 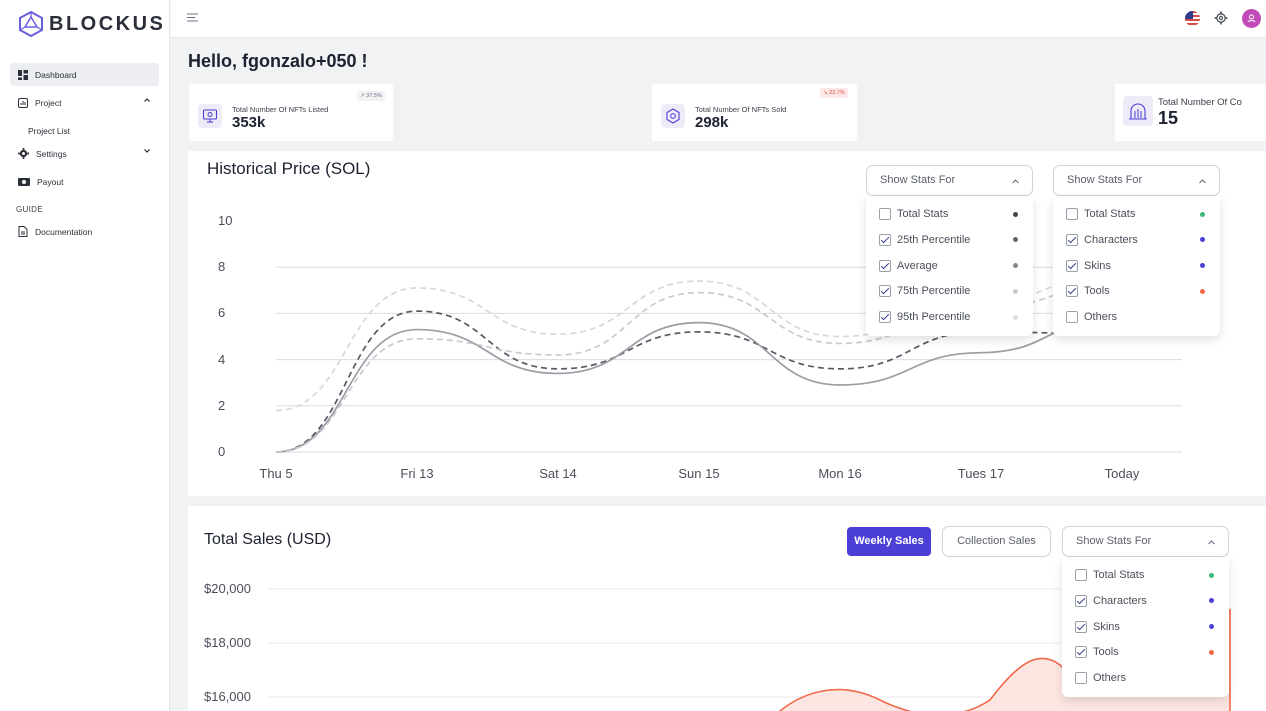 I want to click on stat-card-collections: Total Number Of Co 15, so click(x=1190, y=112).